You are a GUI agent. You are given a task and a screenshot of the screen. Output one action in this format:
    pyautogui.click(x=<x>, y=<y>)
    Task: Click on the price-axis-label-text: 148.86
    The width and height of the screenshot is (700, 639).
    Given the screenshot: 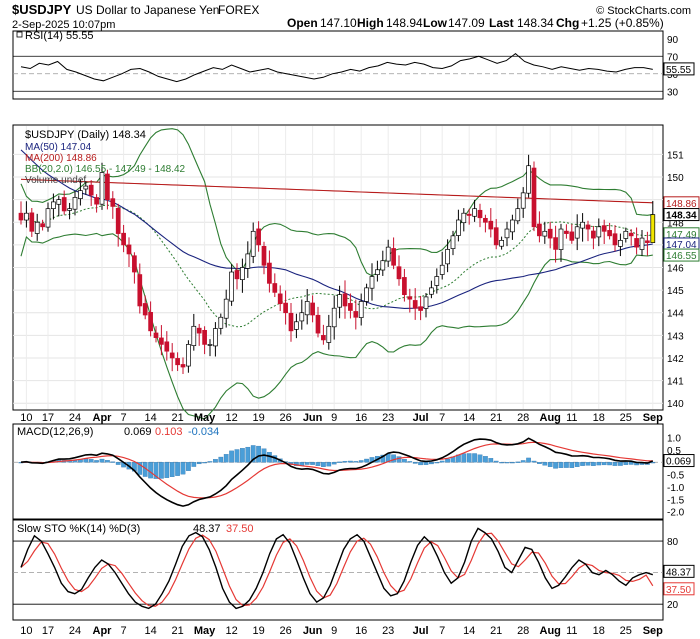 What is the action you would take?
    pyautogui.click(x=681, y=204)
    